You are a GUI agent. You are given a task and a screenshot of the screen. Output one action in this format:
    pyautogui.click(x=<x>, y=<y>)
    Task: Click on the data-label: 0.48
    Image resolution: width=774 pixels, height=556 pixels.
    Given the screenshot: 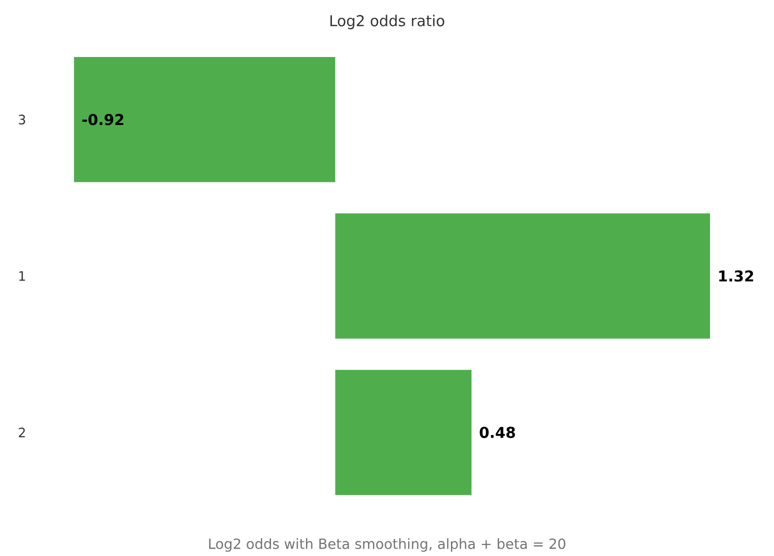 What is the action you would take?
    pyautogui.click(x=497, y=432)
    